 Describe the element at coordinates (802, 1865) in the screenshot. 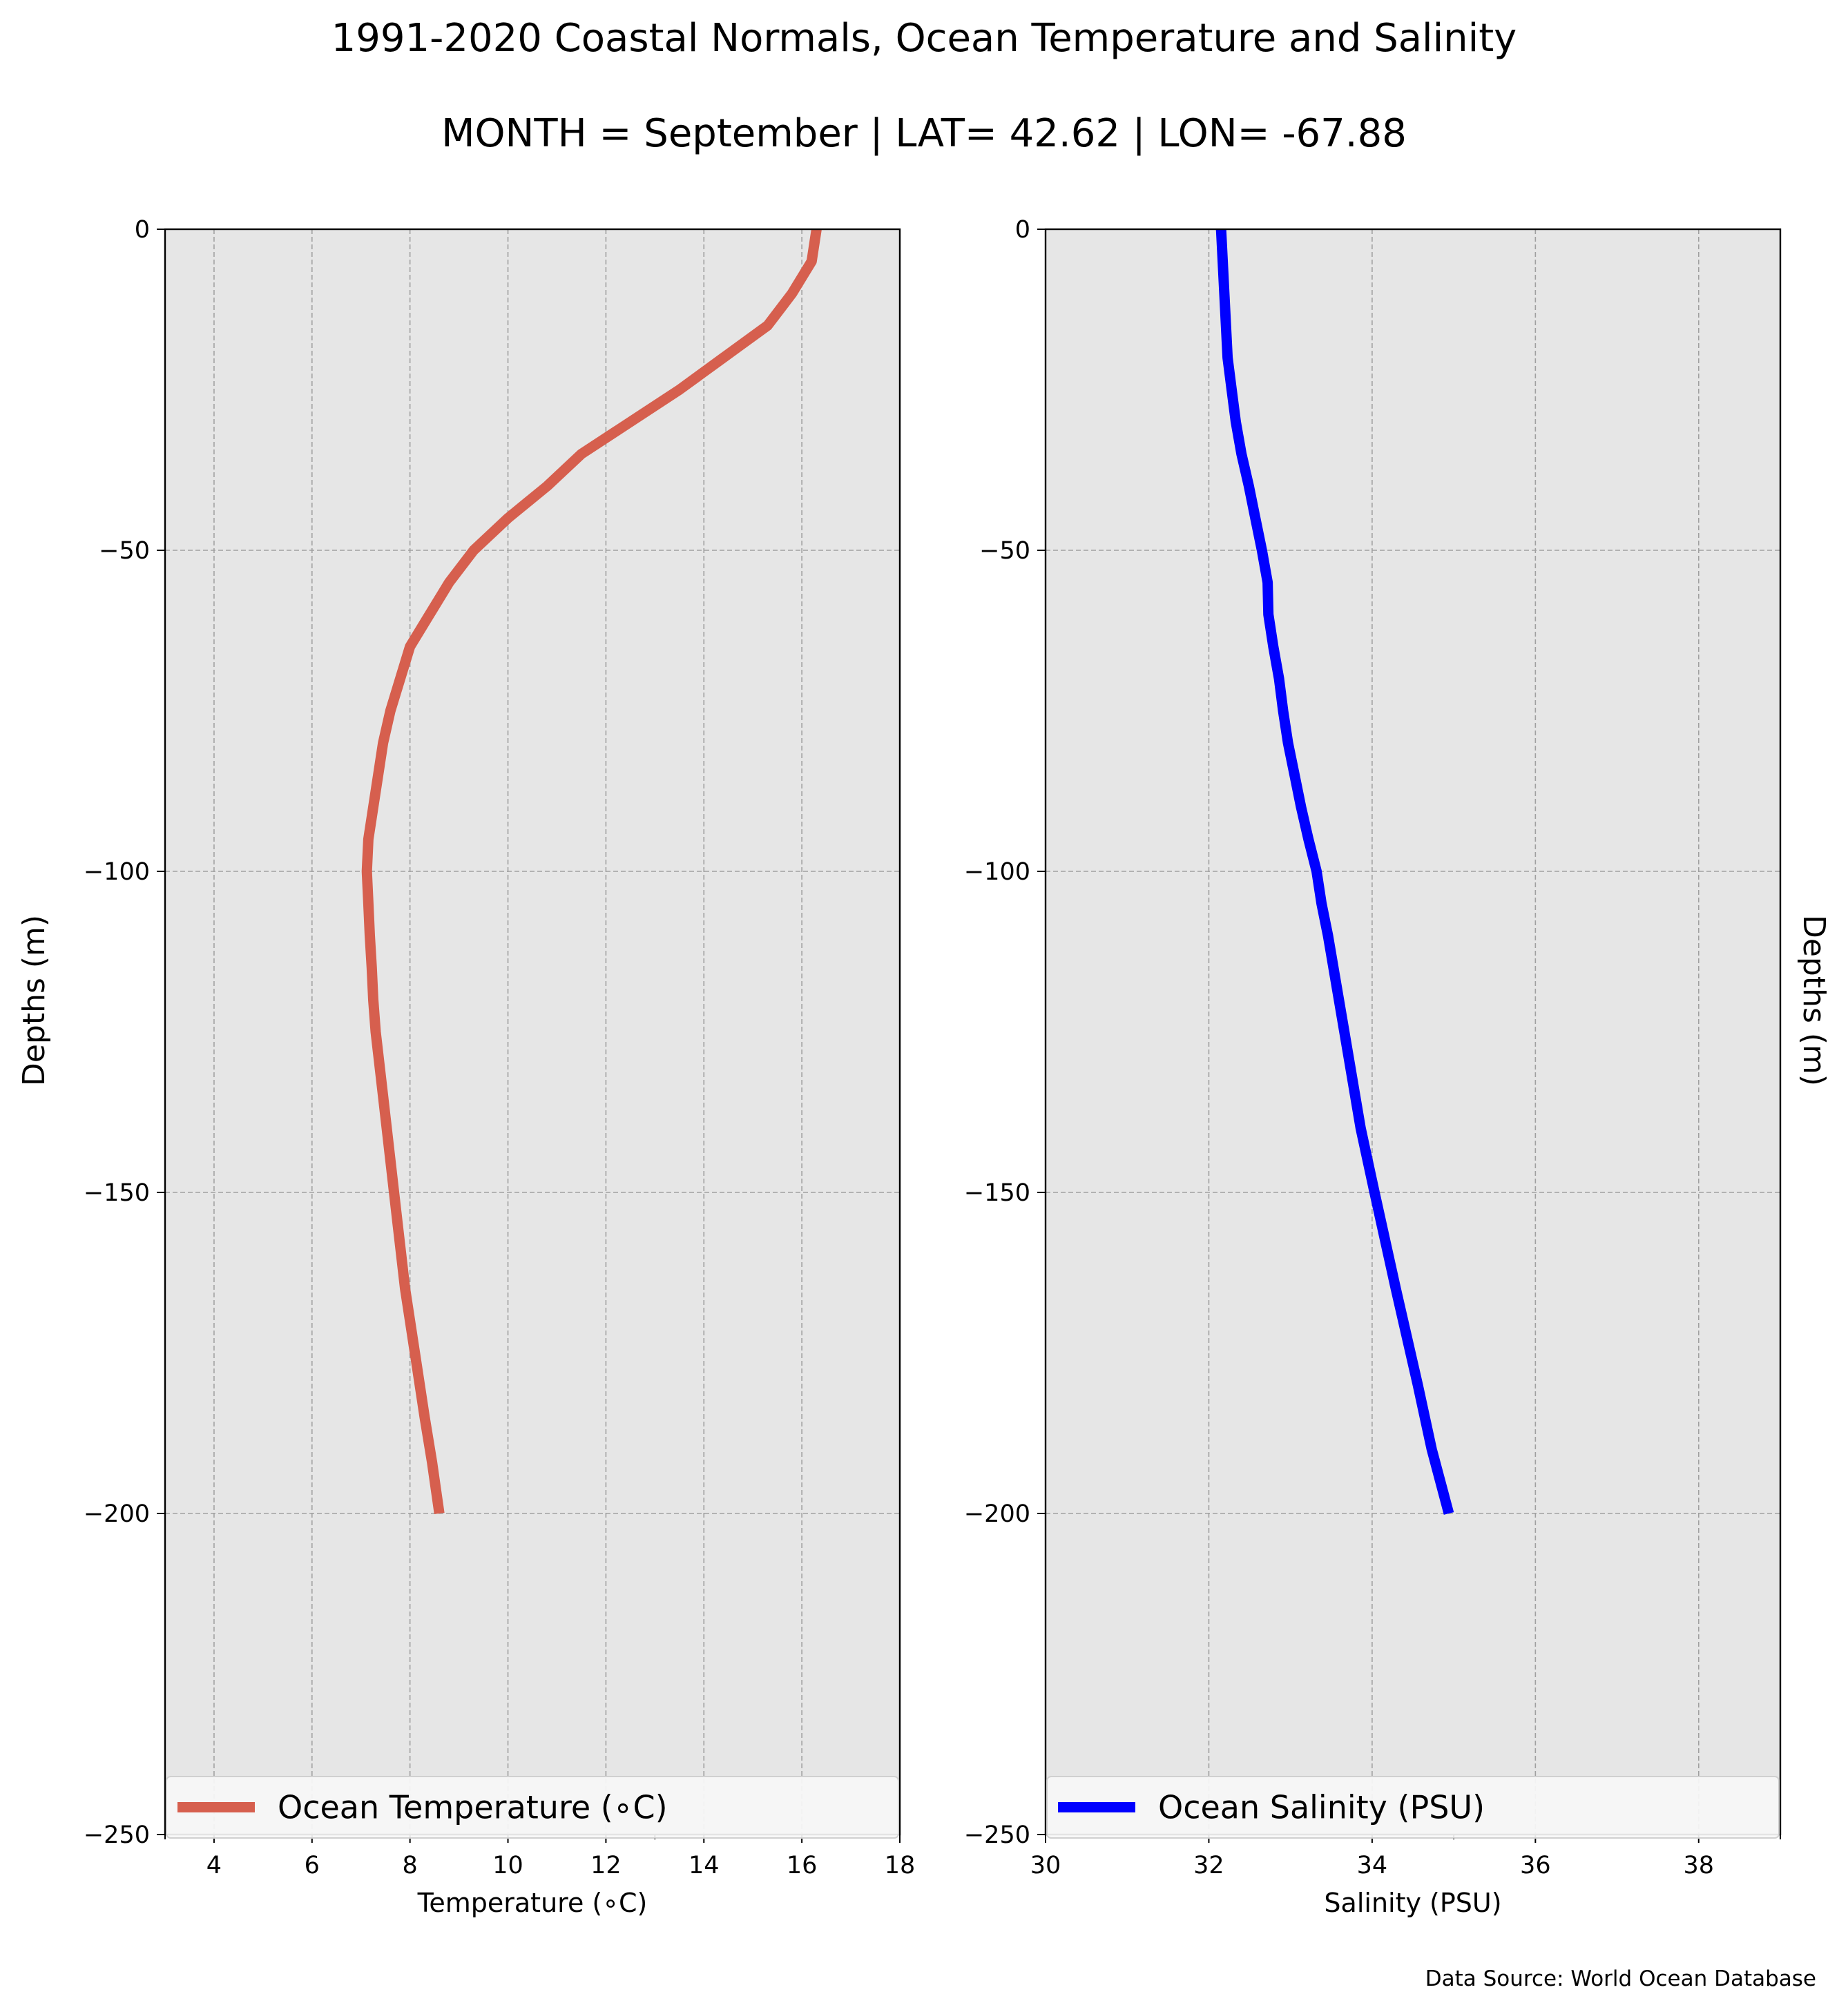

I see `x-tick-label: 16` at that location.